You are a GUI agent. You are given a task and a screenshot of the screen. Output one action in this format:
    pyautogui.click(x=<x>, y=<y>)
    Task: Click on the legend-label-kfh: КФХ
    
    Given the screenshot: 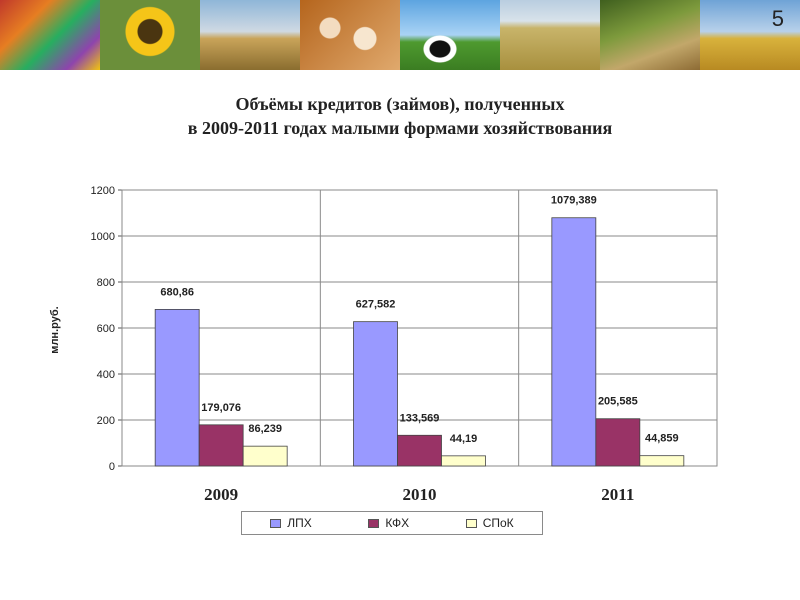 What is the action you would take?
    pyautogui.click(x=397, y=523)
    